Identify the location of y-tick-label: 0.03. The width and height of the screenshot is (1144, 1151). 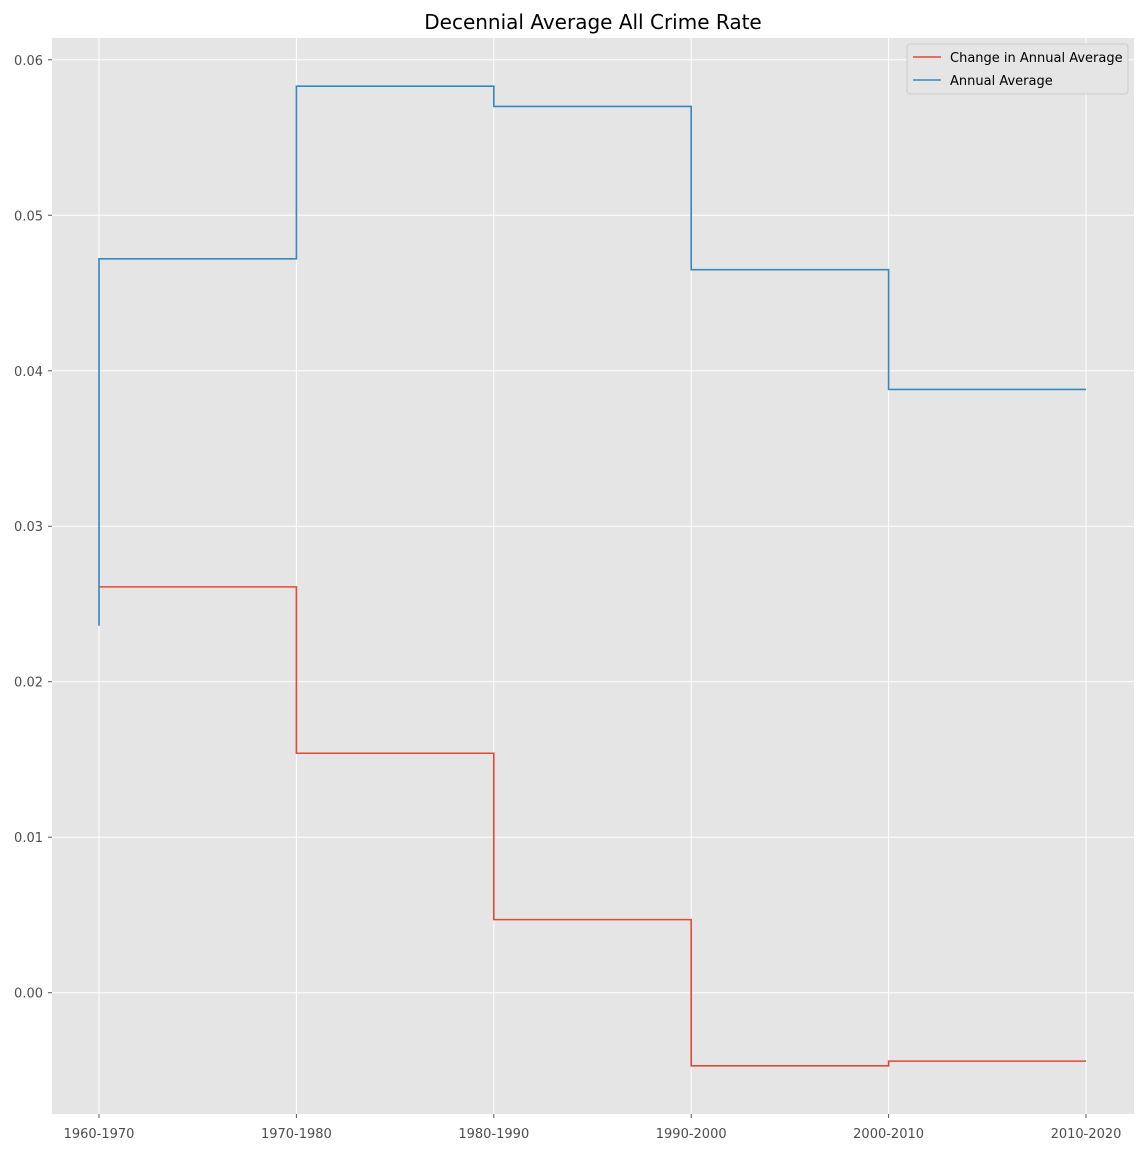
(28, 527).